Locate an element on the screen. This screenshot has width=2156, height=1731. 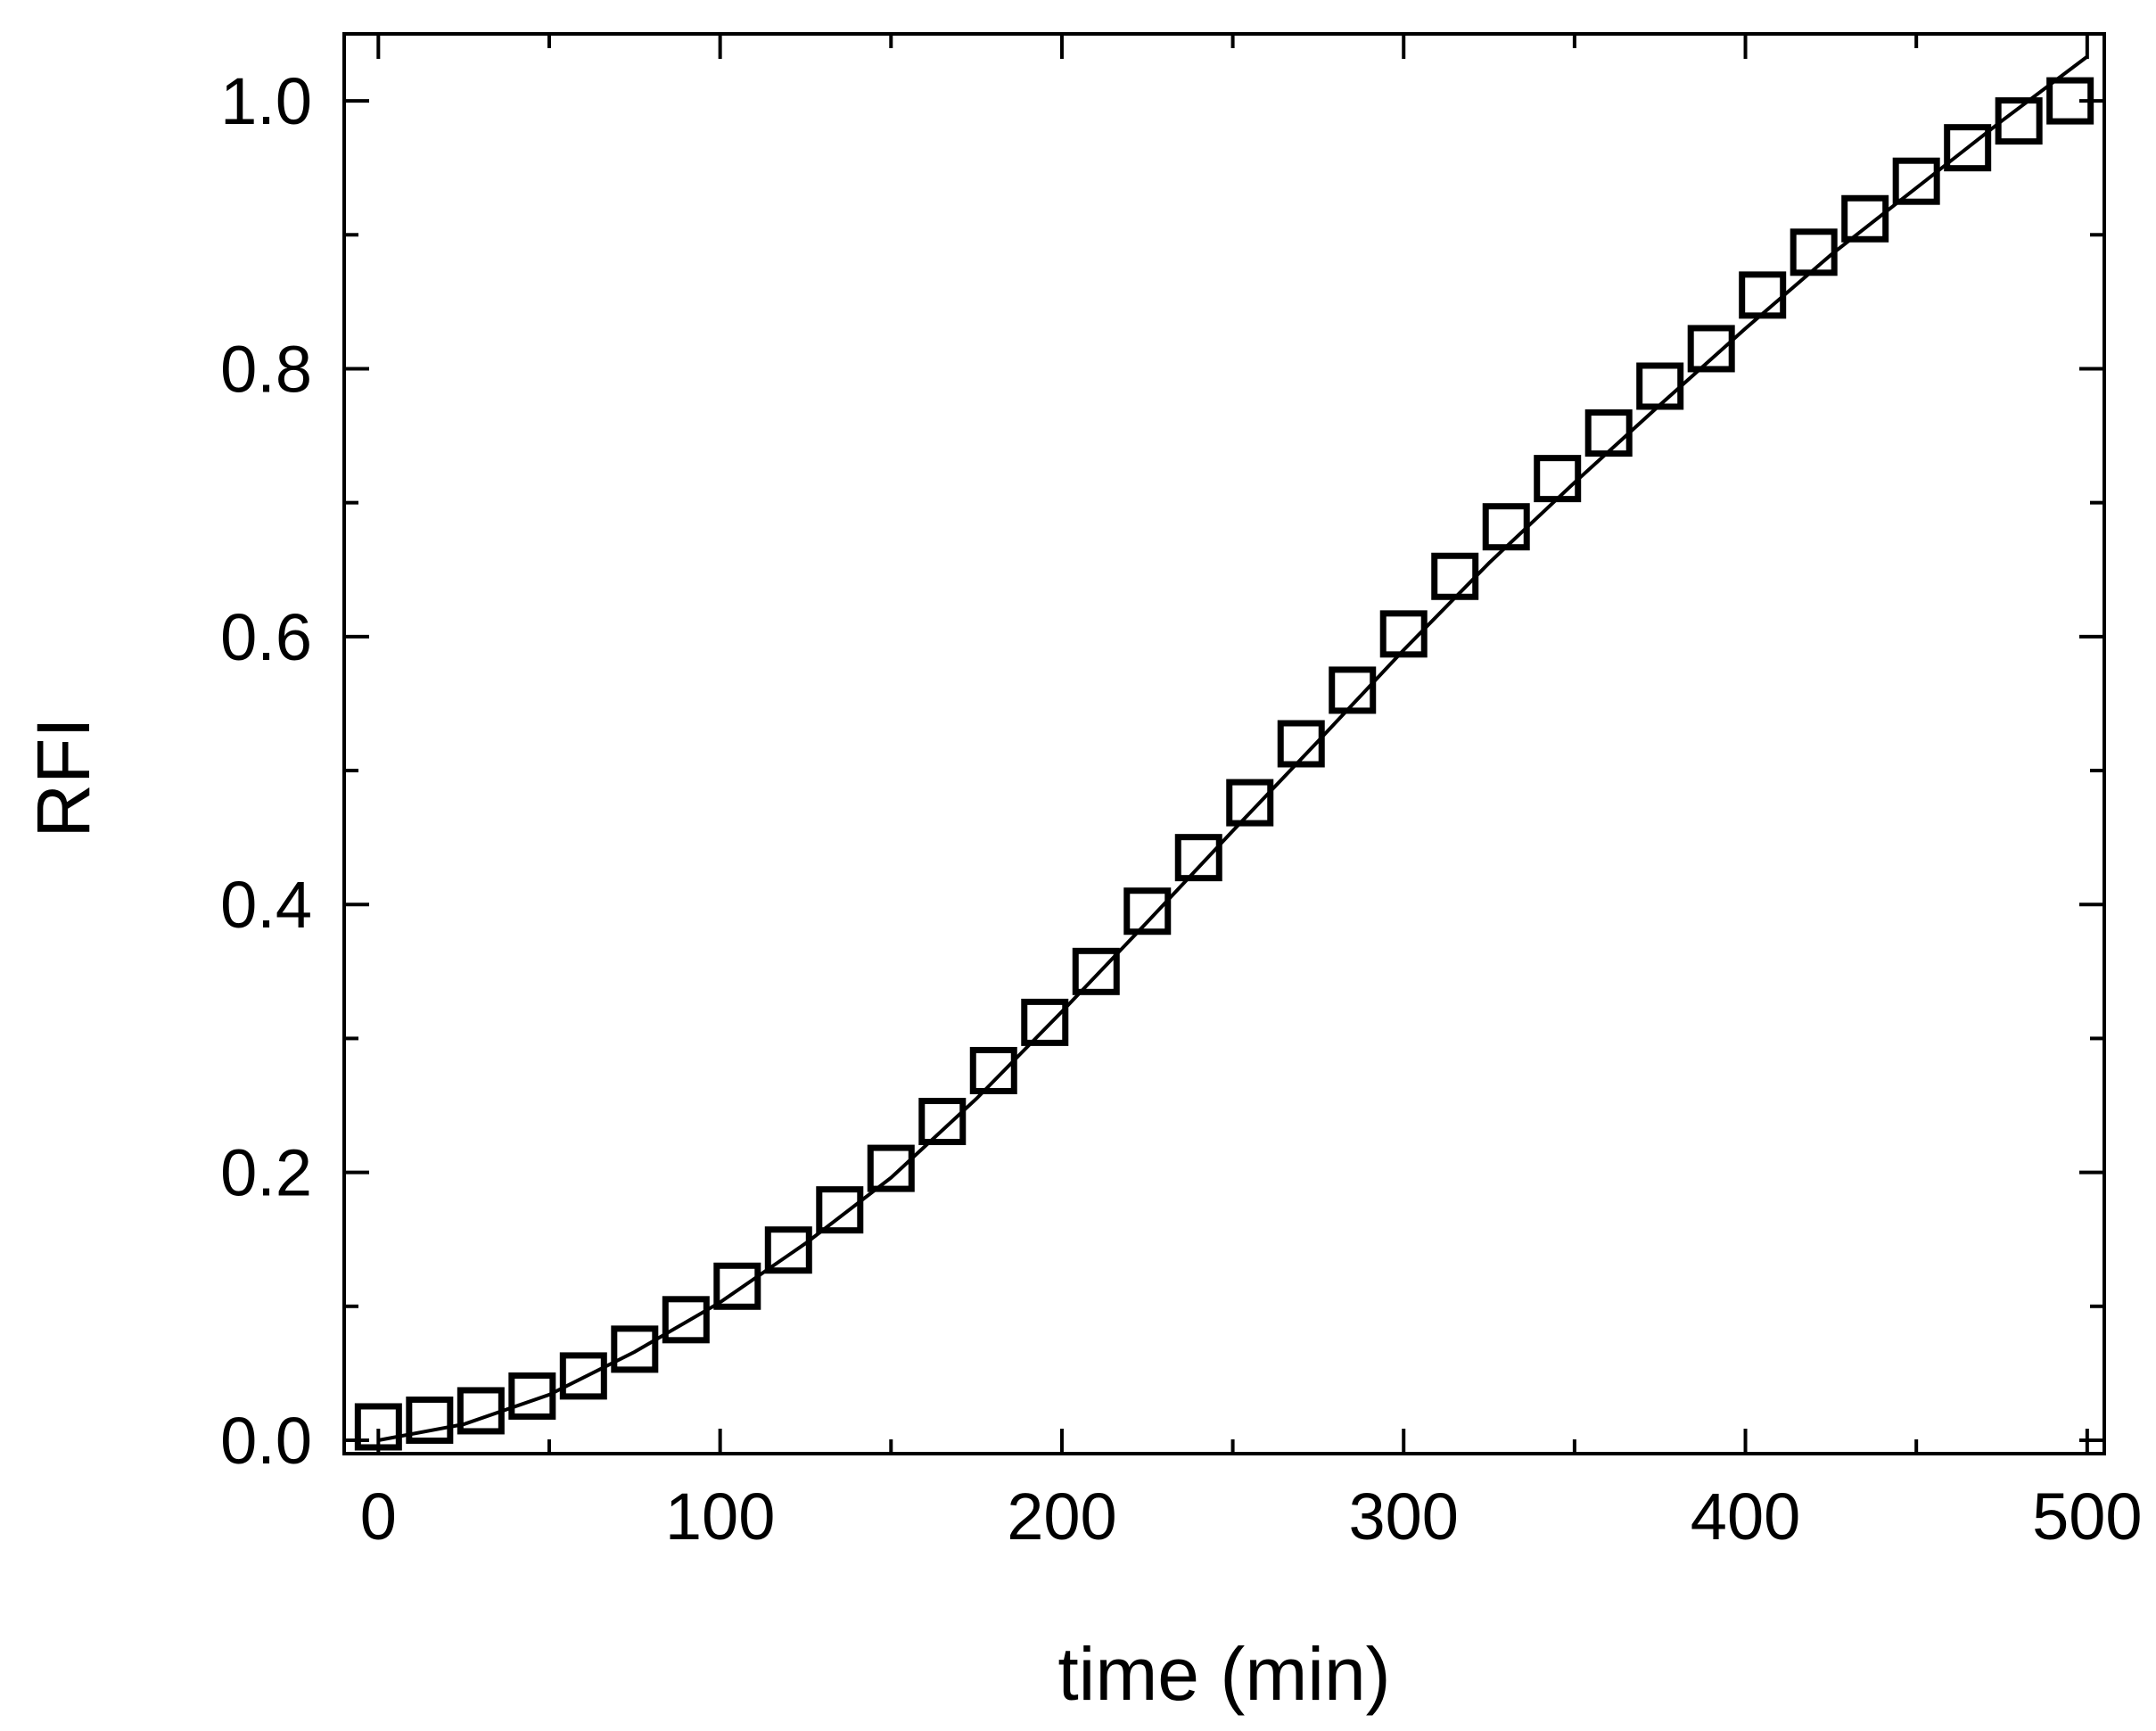
y-tick-label: 0.8 is located at coordinates (266, 369).